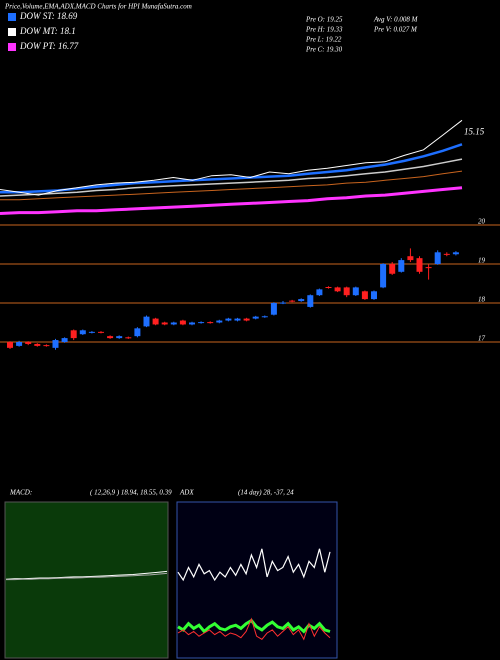 The width and height of the screenshot is (500, 660). I want to click on annotation: 15.15, so click(474, 131).